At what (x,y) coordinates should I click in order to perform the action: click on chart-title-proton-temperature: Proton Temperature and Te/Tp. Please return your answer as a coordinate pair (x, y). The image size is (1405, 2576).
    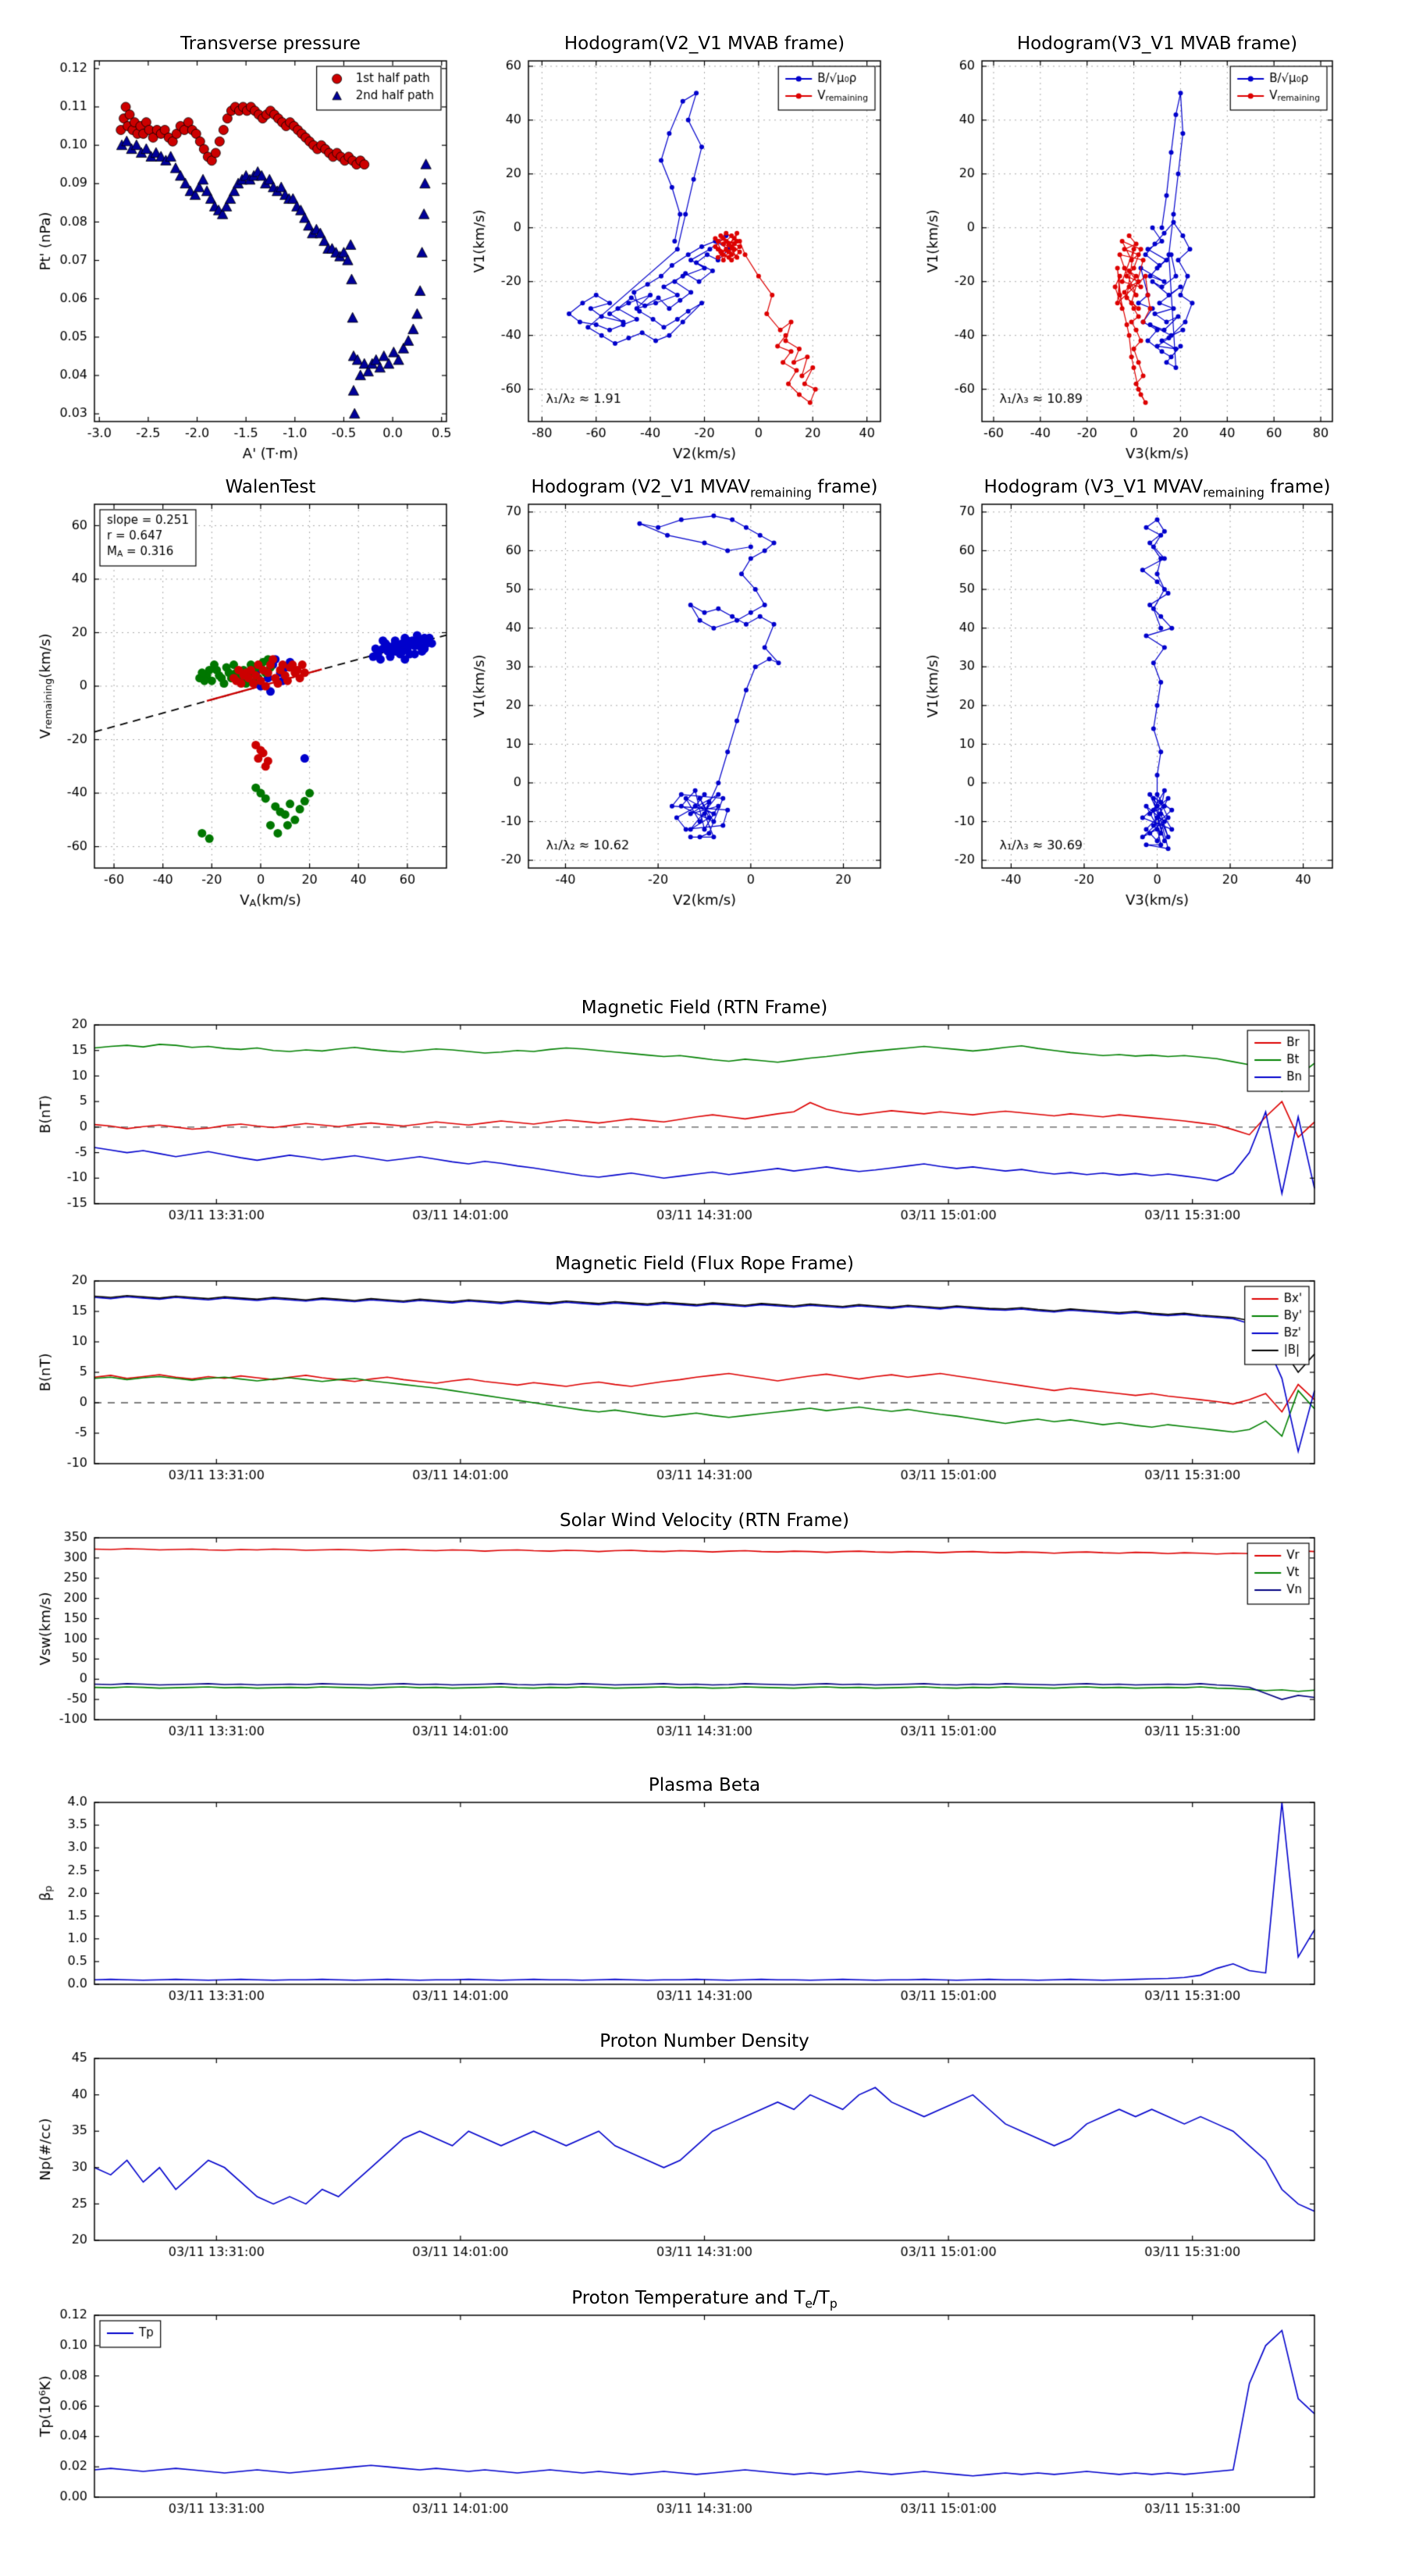
    Looking at the image, I should click on (705, 2299).